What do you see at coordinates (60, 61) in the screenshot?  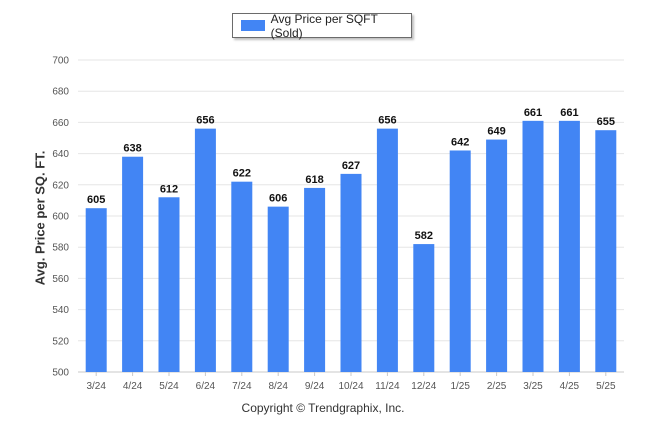 I see `y-tick-label: 700` at bounding box center [60, 61].